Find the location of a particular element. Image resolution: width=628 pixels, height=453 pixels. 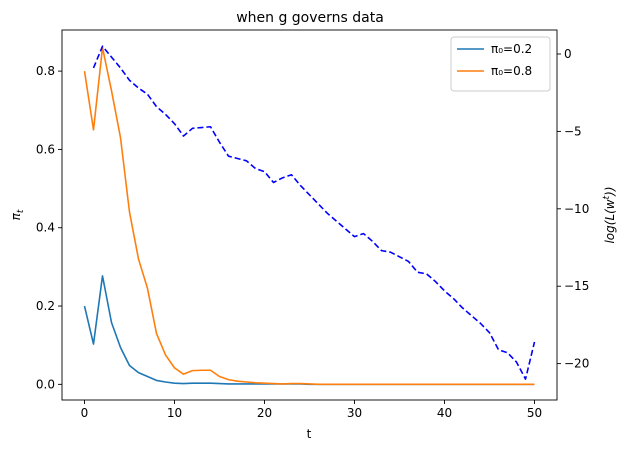

x-tick-label: 40 is located at coordinates (444, 413).